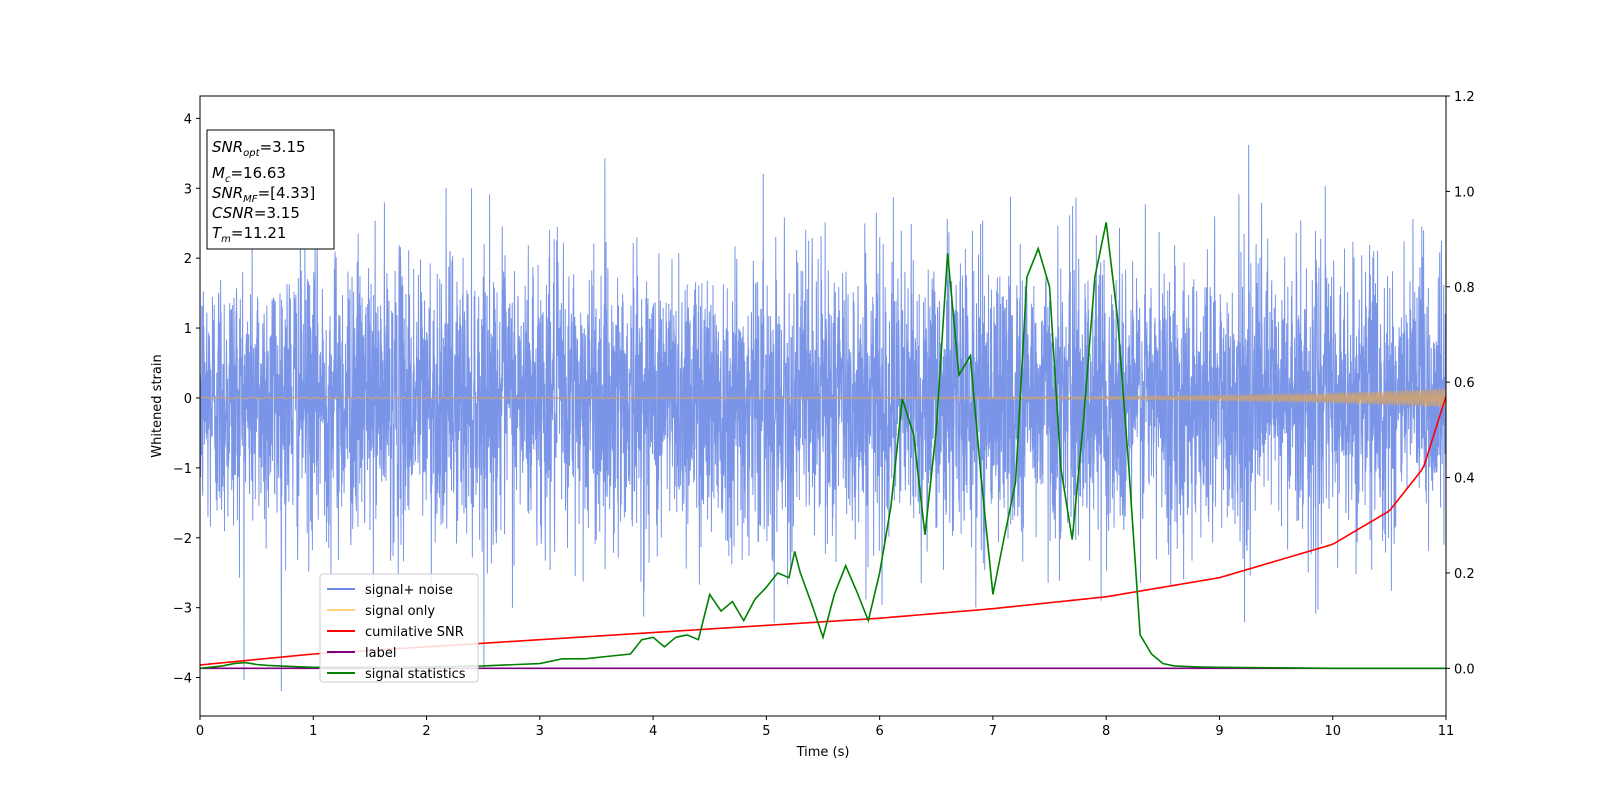 The width and height of the screenshot is (1600, 800). I want to click on y-right-tick-label: 1.2, so click(1464, 97).